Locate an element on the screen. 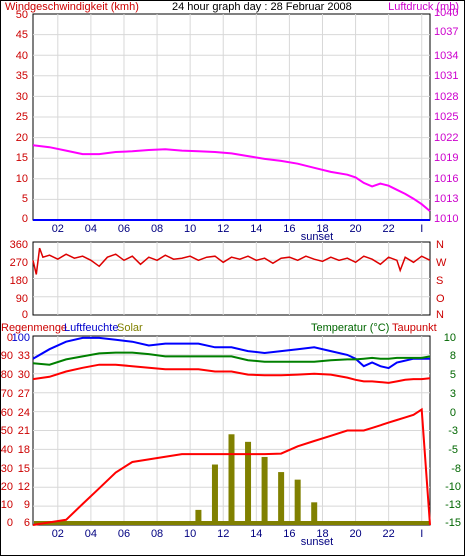 This screenshot has height=556, width=465. panel-3-sunset-label: sunset is located at coordinates (317, 542).